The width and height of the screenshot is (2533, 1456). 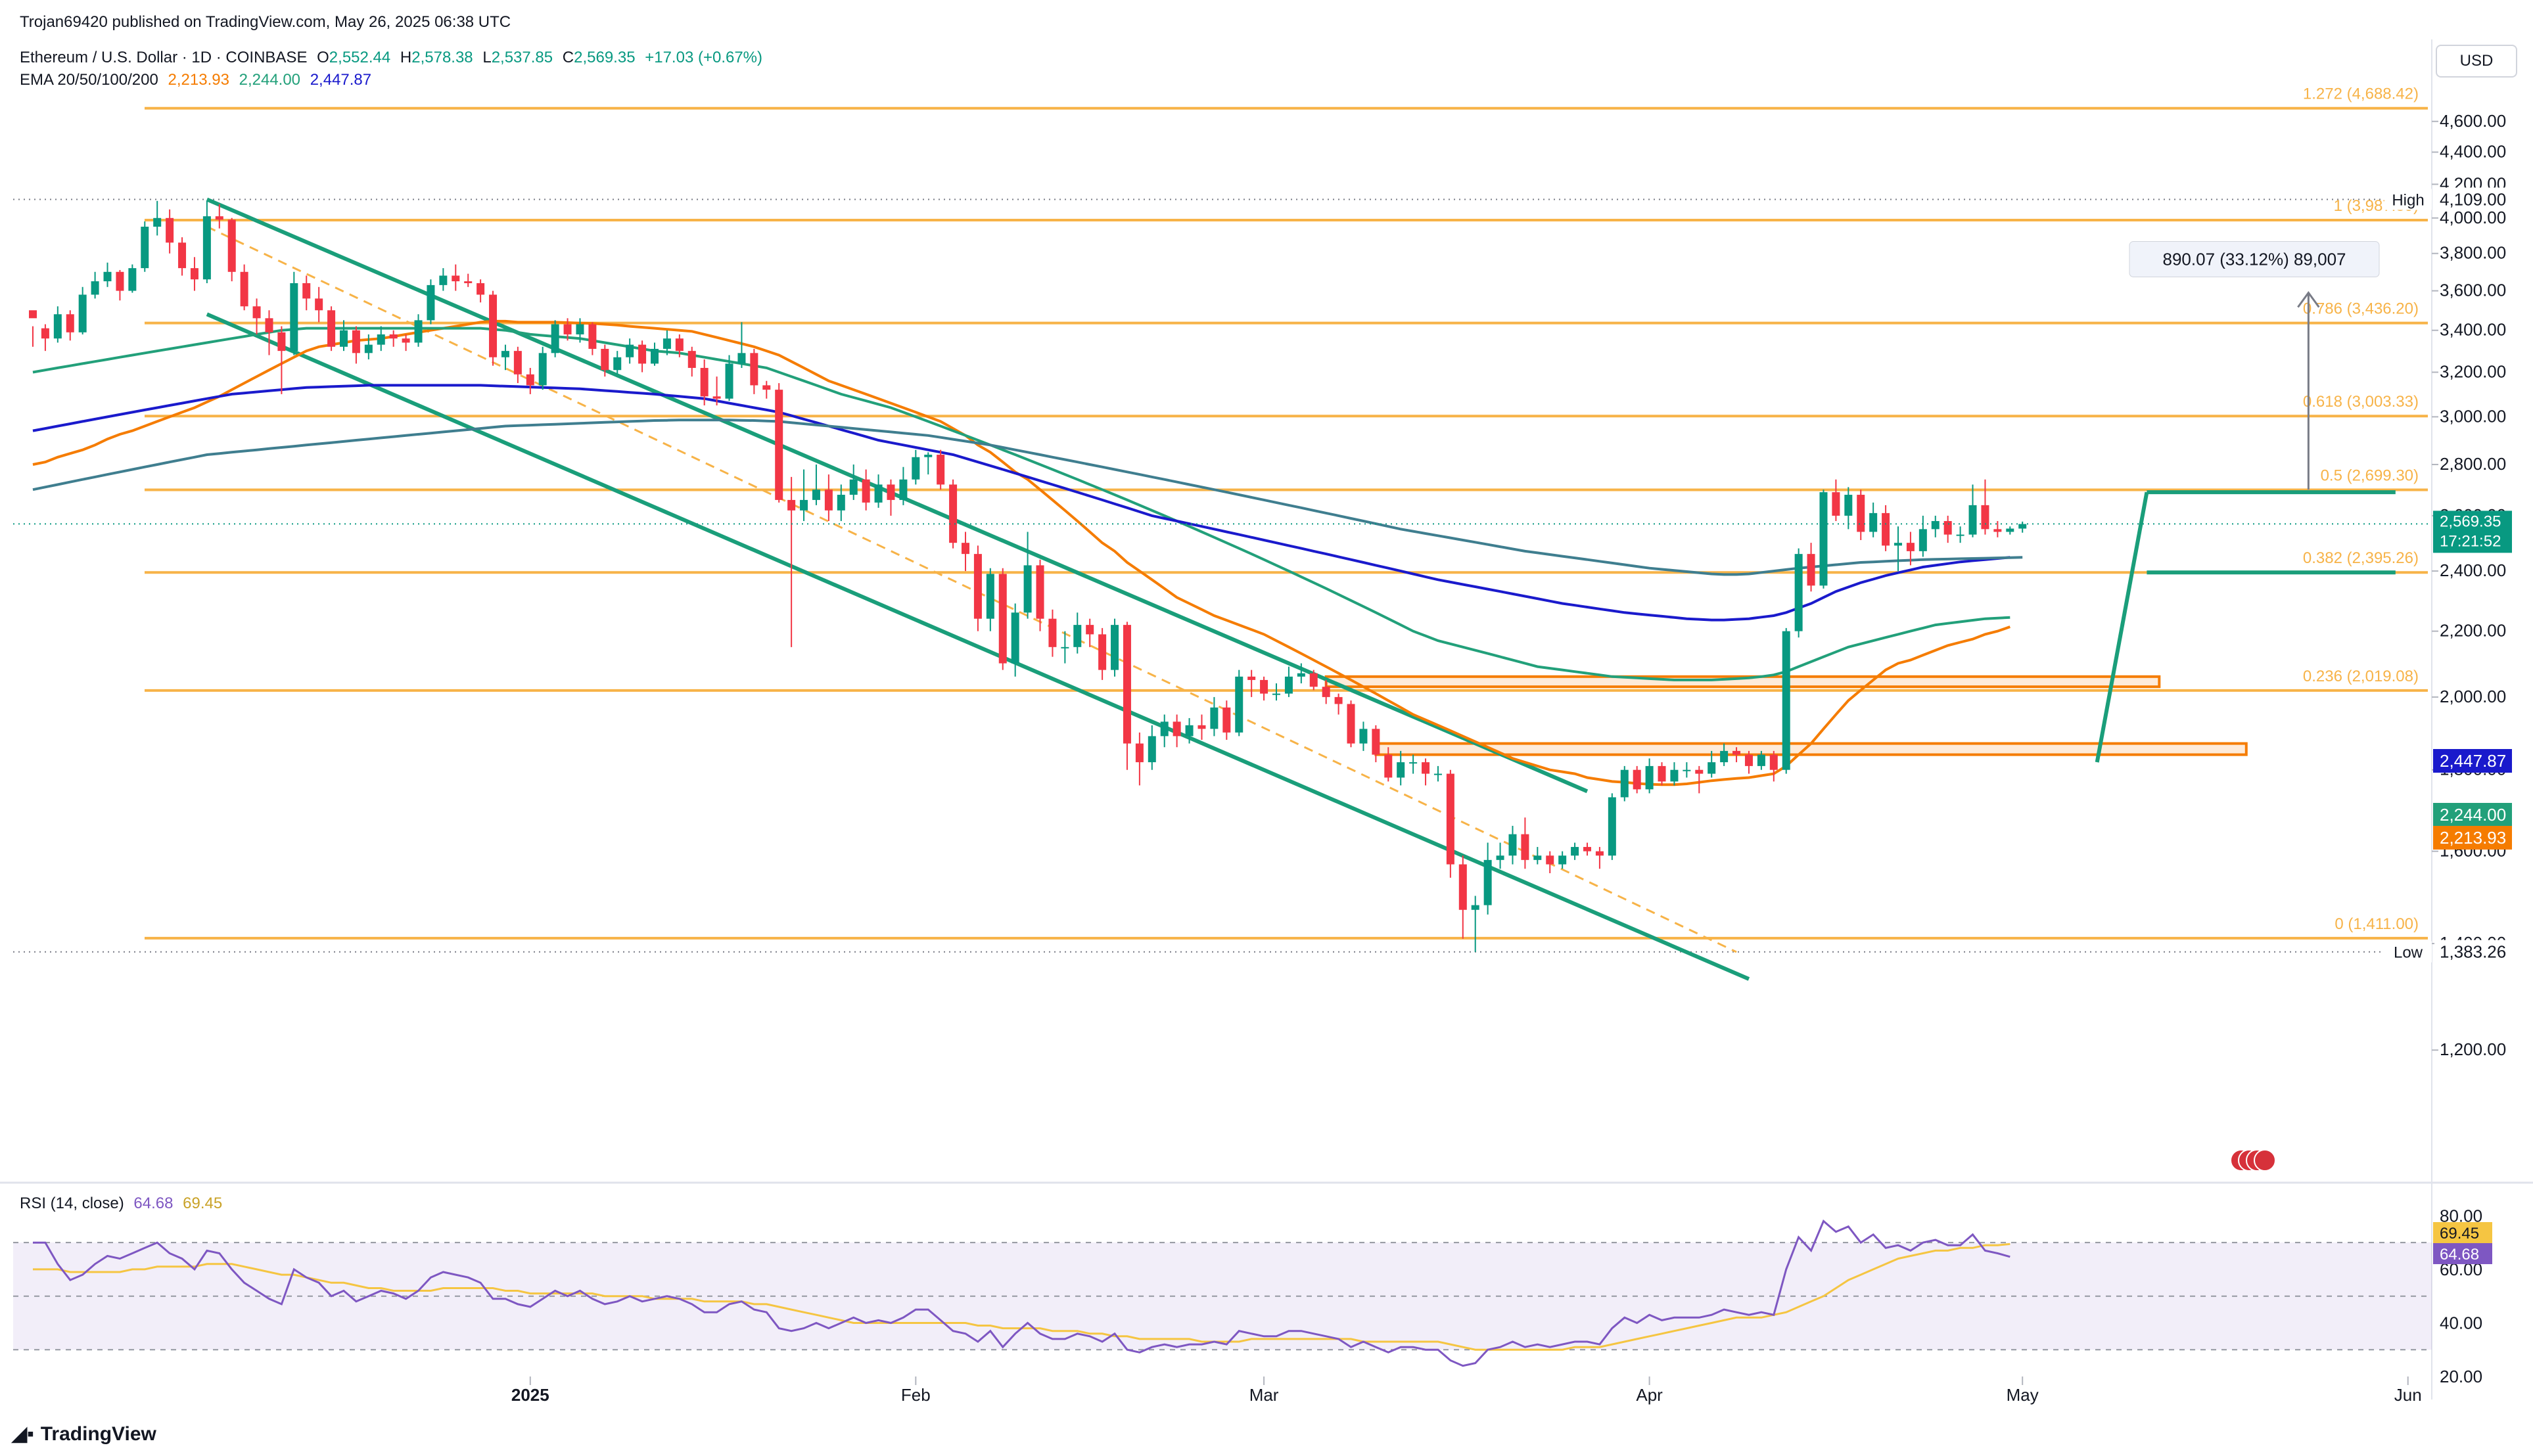 What do you see at coordinates (704, 57) in the screenshot?
I see `change-value: +17.03 (+0.67%)` at bounding box center [704, 57].